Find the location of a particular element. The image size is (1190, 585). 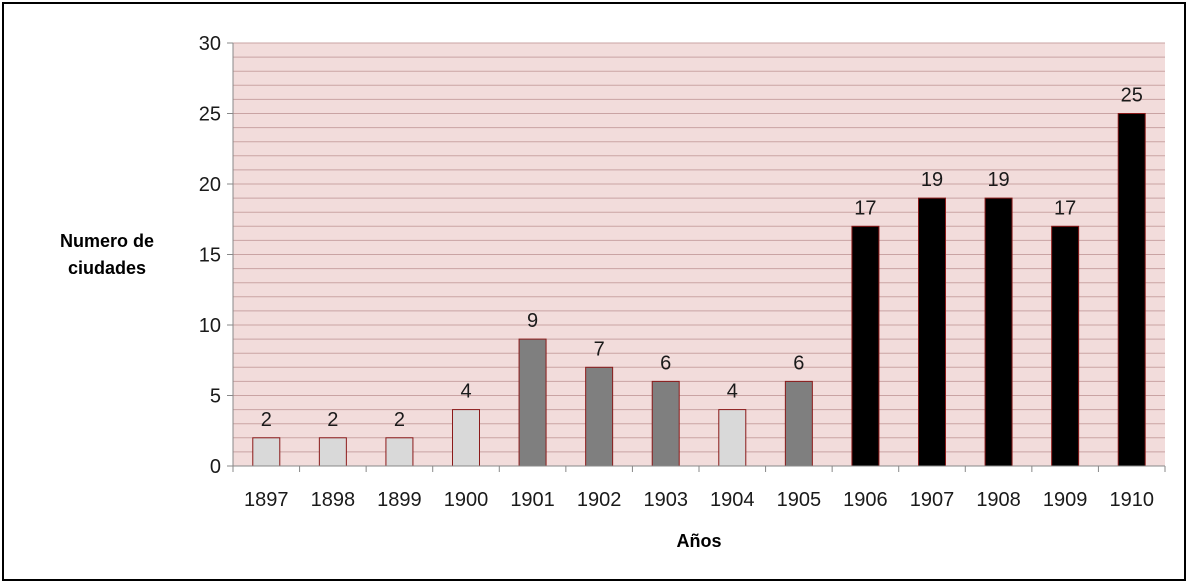

y-tick-label: 5 is located at coordinates (215, 397).